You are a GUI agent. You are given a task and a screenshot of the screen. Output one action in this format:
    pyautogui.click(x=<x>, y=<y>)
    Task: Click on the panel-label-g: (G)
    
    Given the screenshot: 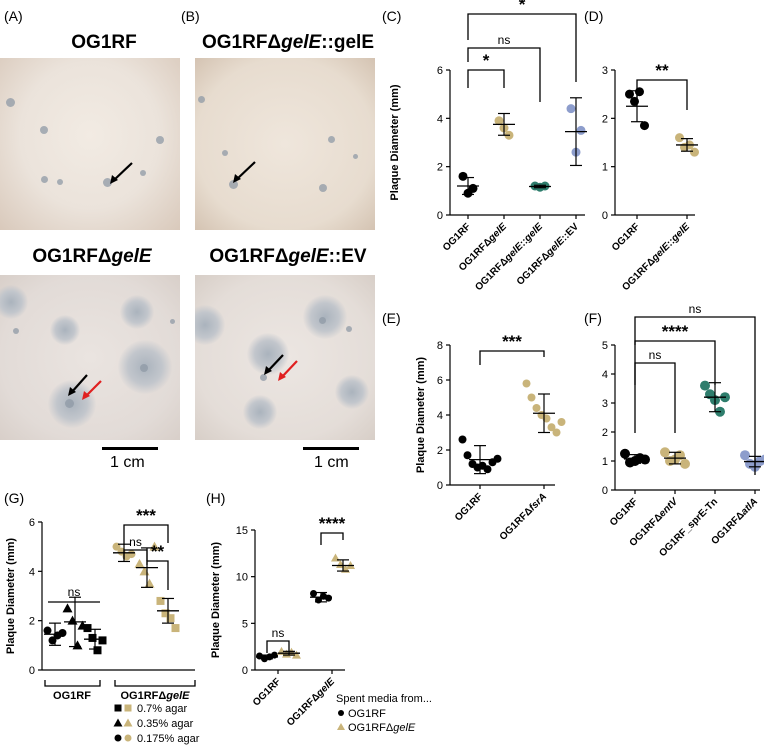 What is the action you would take?
    pyautogui.click(x=14, y=498)
    